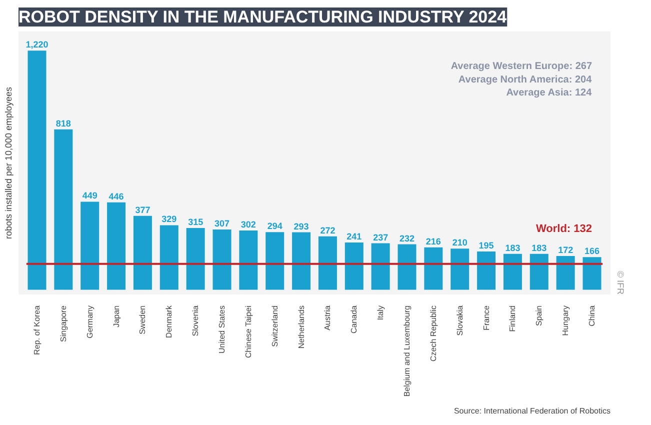 The width and height of the screenshot is (651, 425). Describe the element at coordinates (459, 320) in the screenshot. I see `x-tick-label: Slovakia` at that location.